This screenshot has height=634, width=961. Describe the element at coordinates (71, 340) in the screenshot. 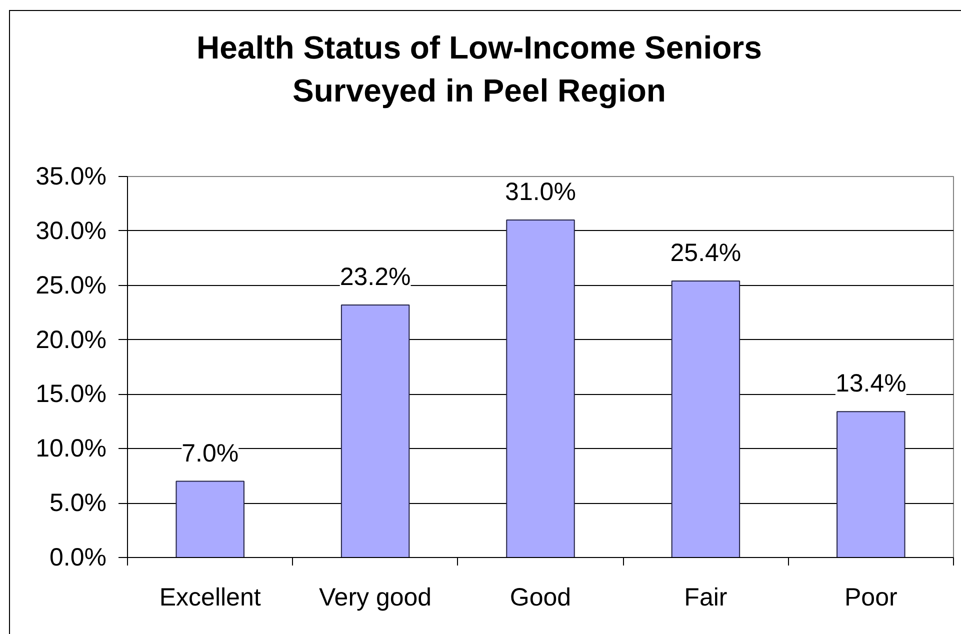

I see `y-tick-label: 20.0%` at that location.